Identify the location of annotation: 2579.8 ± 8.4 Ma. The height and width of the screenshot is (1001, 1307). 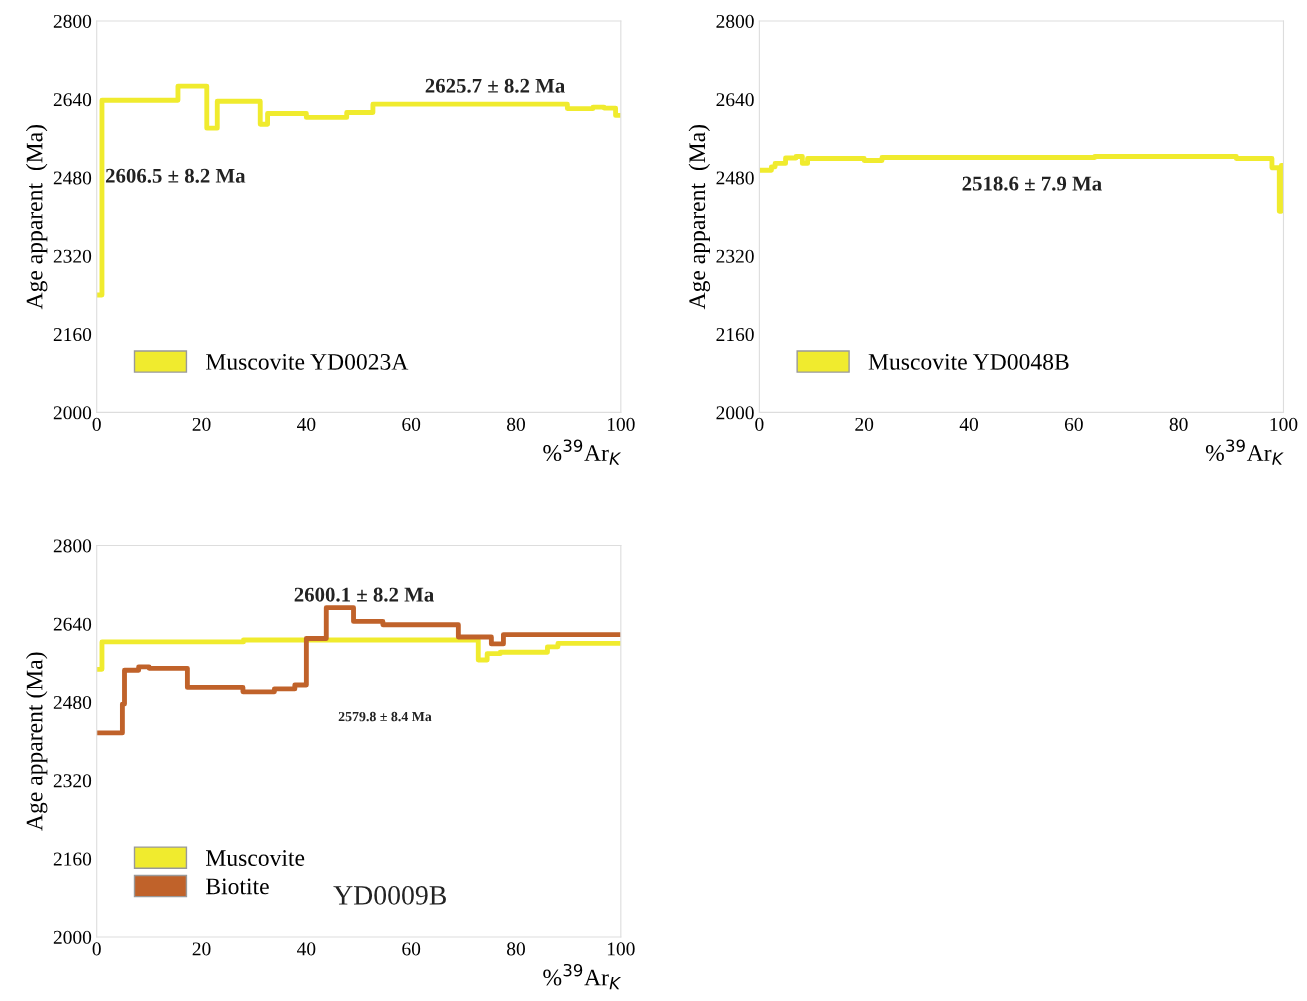
(385, 716).